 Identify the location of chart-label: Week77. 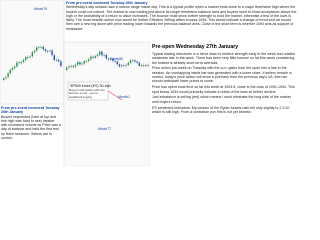
(104, 129).